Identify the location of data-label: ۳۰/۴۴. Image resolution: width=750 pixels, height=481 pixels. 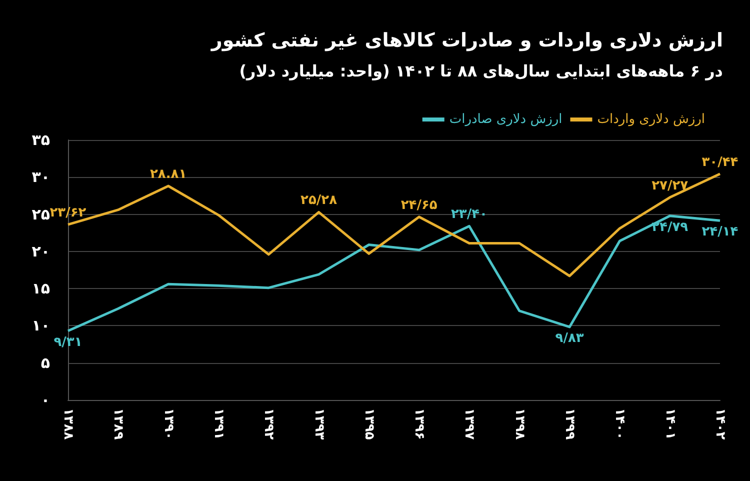
(720, 162).